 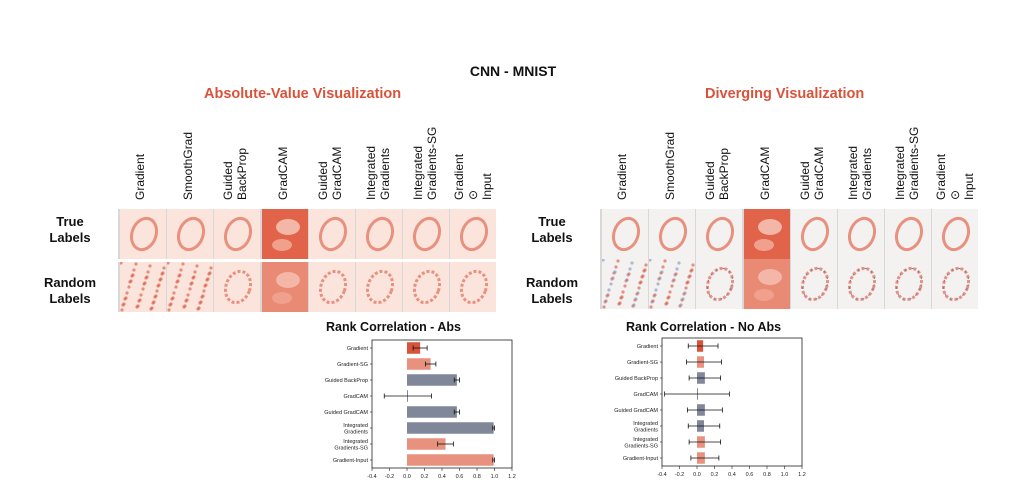 What do you see at coordinates (646, 395) in the screenshot?
I see `noabs-category-label: GradCAM` at bounding box center [646, 395].